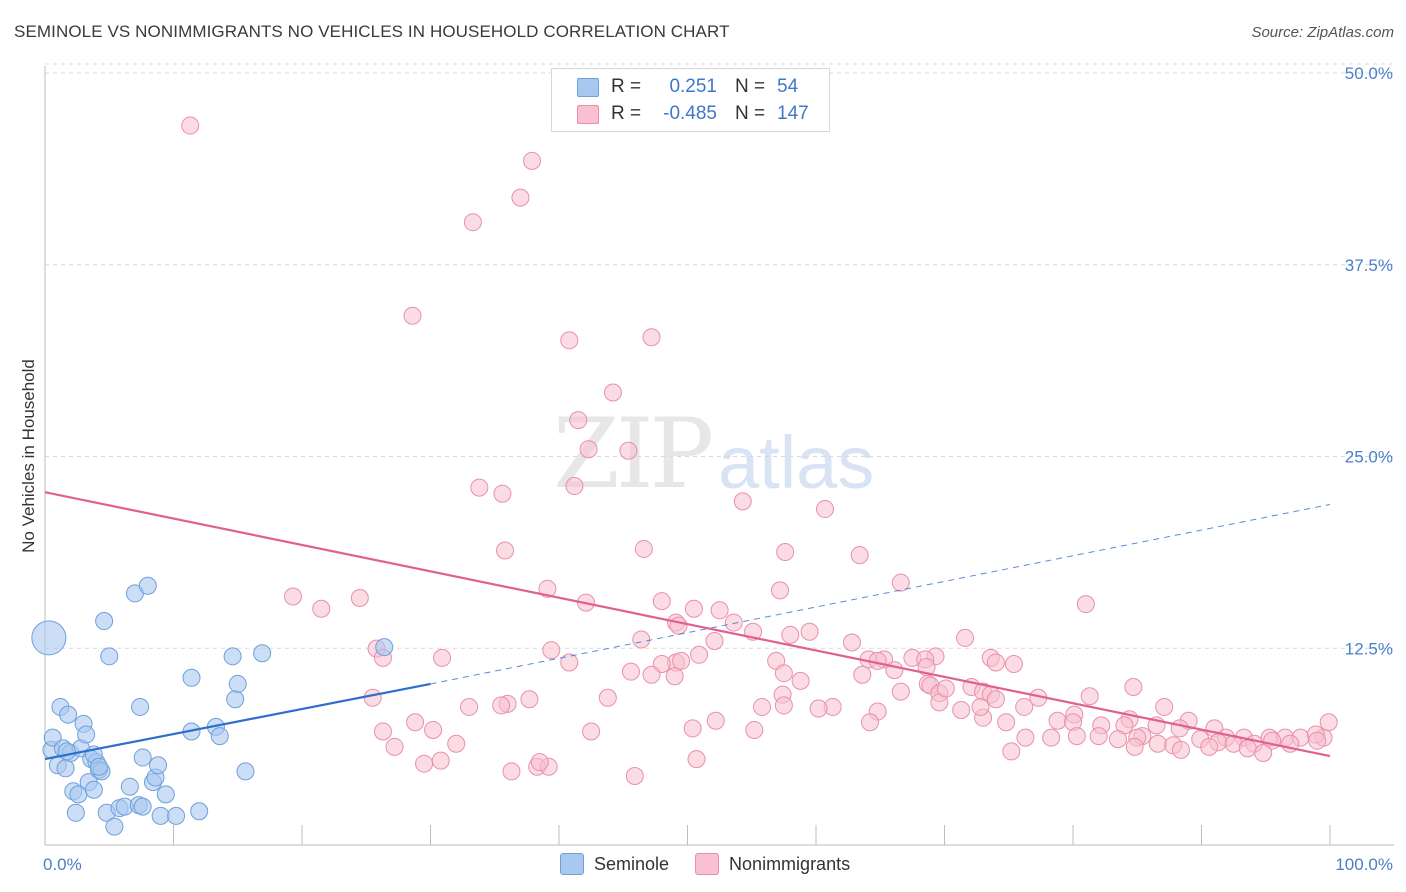 The height and width of the screenshot is (892, 1406). I want to click on series-legend: Seminole Nonimmigrants, so click(718, 864).